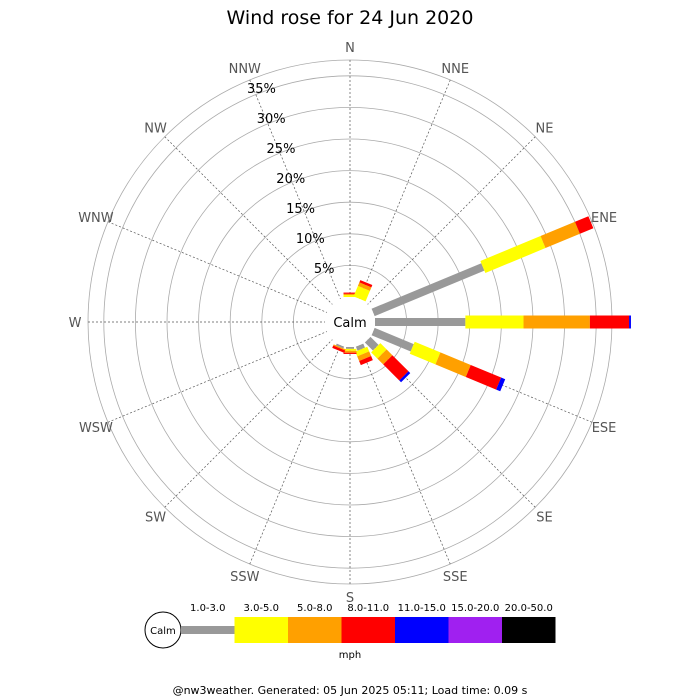  I want to click on legend-bin-label: 20.0-50.0, so click(529, 608).